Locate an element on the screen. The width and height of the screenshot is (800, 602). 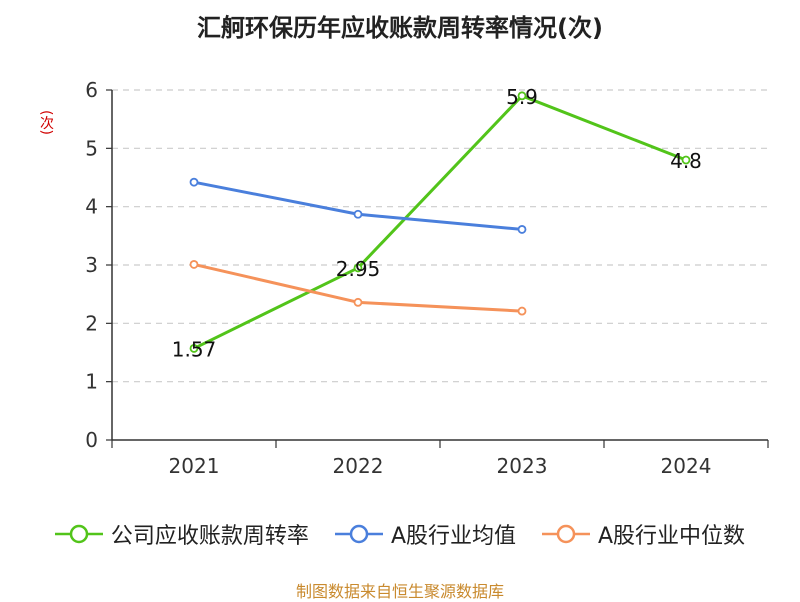
data-label: 4.8 is located at coordinates (686, 161).